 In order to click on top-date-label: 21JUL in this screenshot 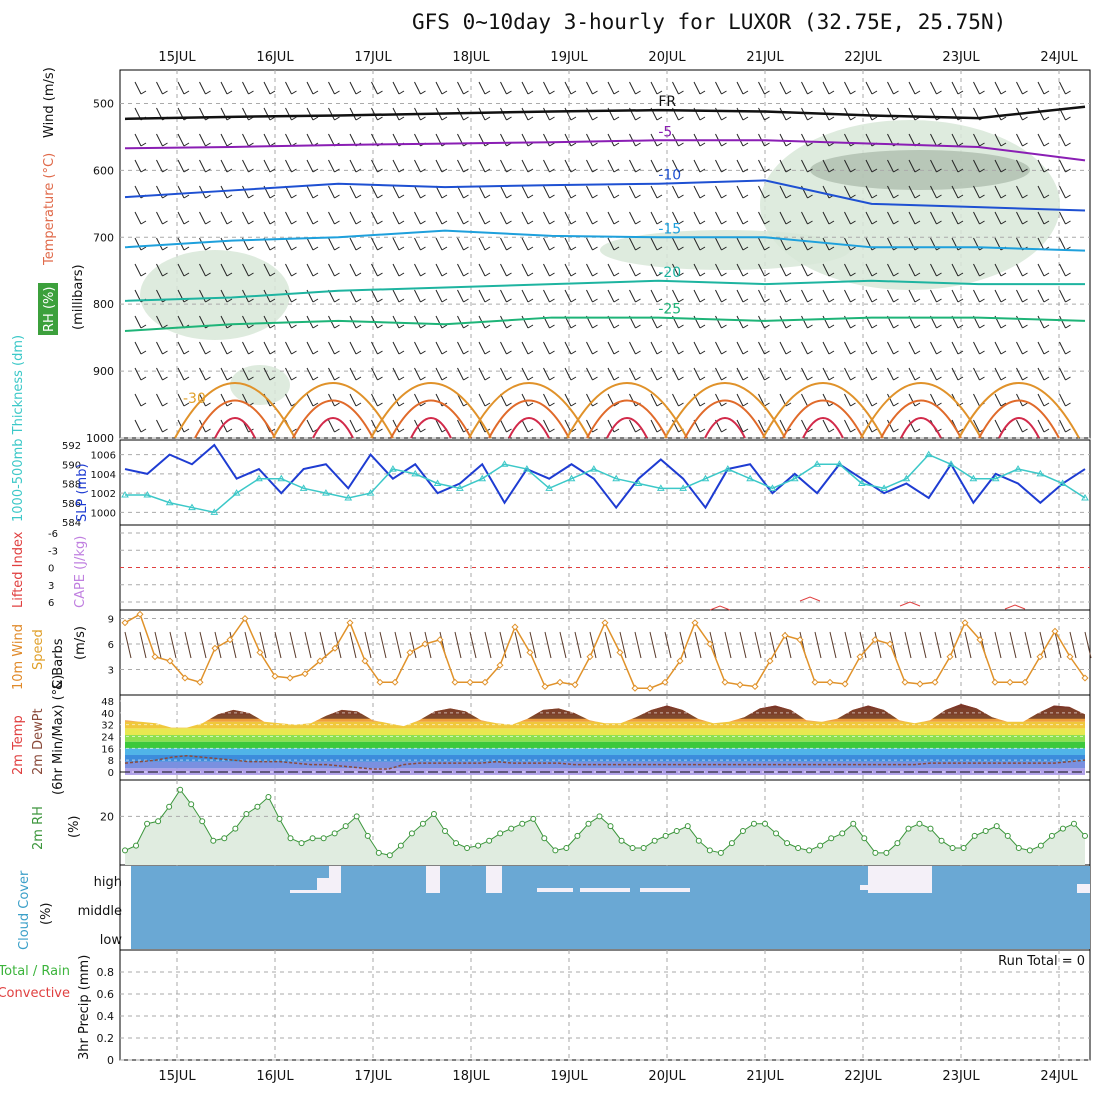, I will do `click(765, 57)`.